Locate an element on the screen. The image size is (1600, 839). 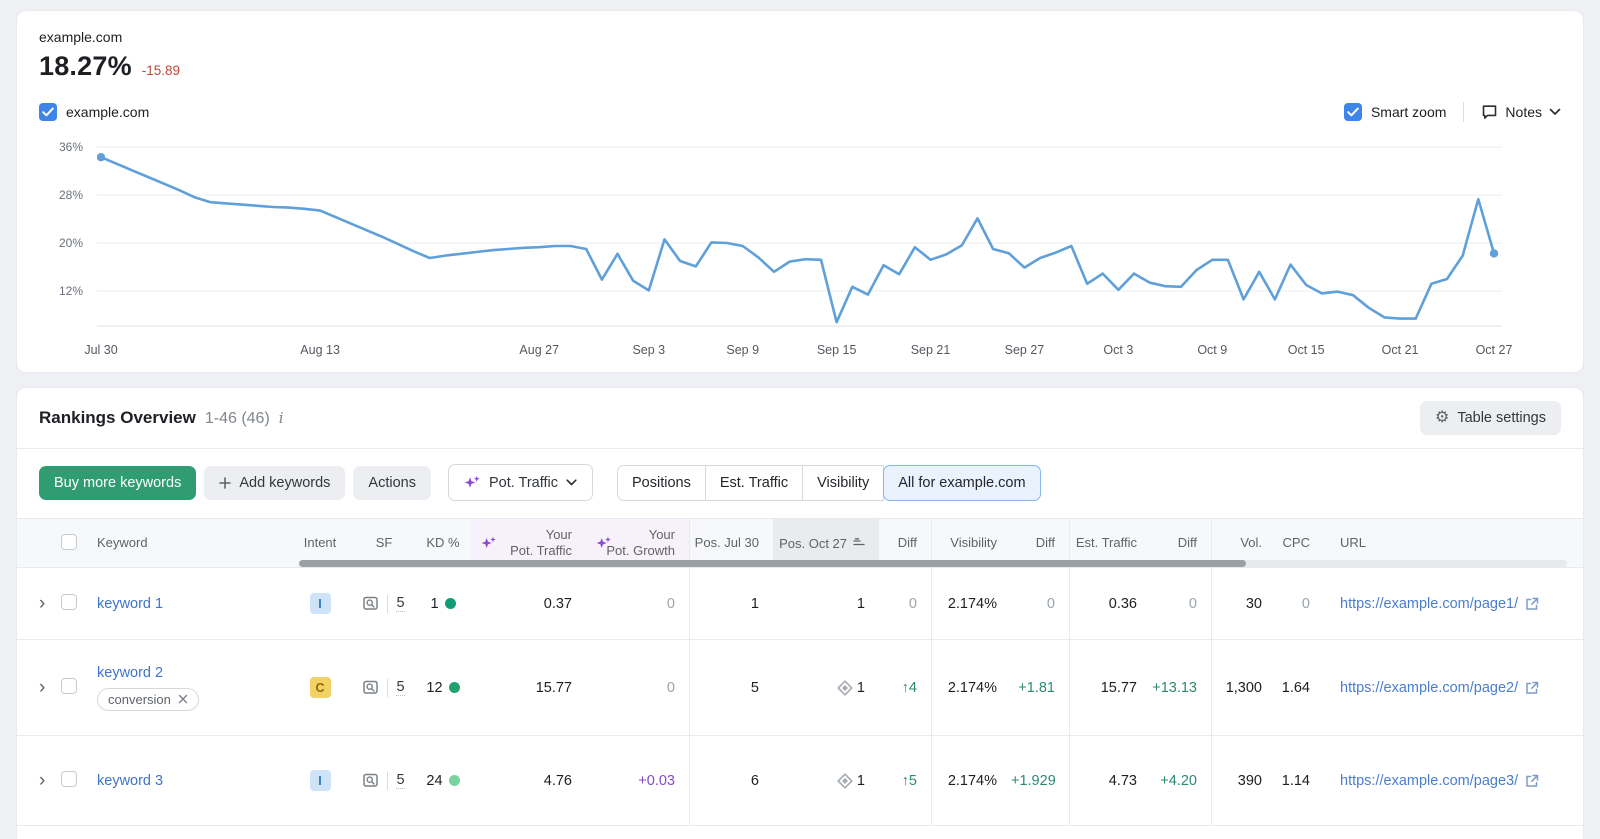
url-link: https://example.com/page1/ is located at coordinates (1429, 603).